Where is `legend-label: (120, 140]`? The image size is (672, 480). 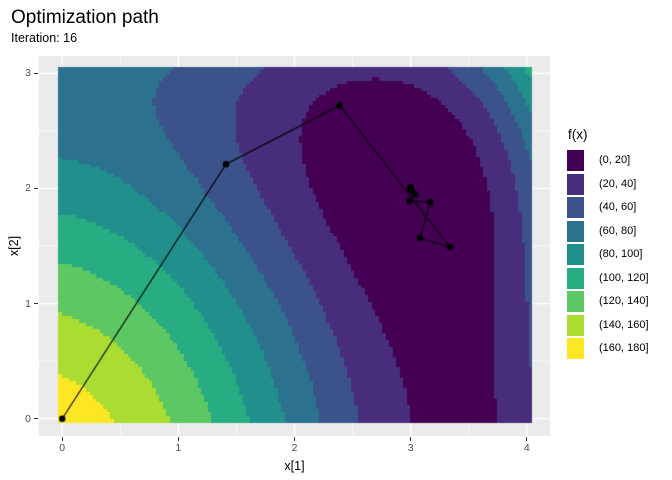 legend-label: (120, 140] is located at coordinates (624, 301).